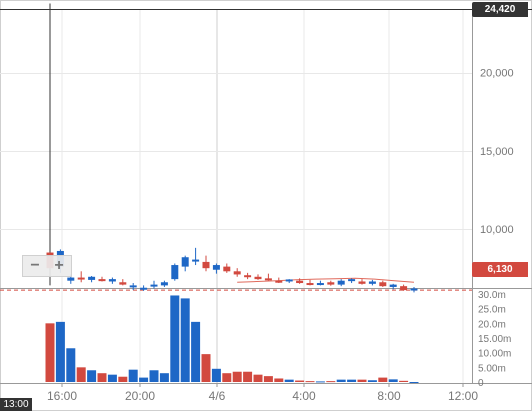  Describe the element at coordinates (62, 396) in the screenshot. I see `x-tick-label: 16:00` at that location.